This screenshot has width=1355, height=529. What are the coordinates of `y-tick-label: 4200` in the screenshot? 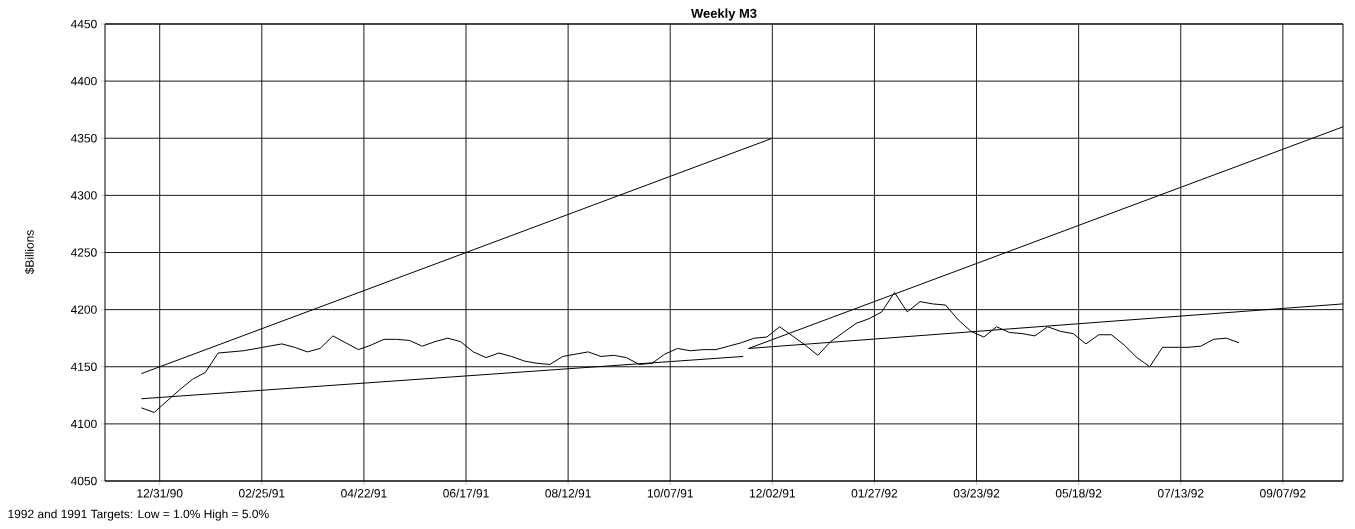 It's located at (83, 309).